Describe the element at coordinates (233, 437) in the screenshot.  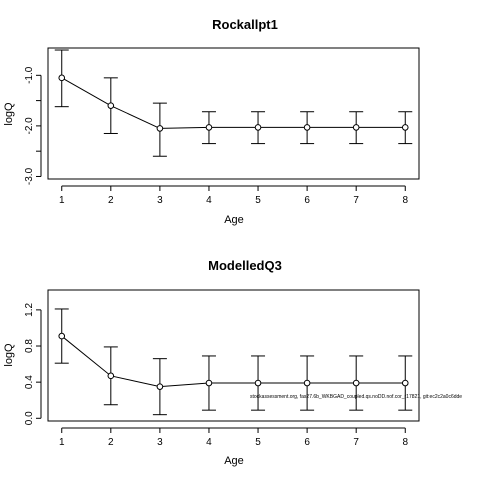
I see `x-axis-2: 1 2 3 4 5 6 7 8` at that location.